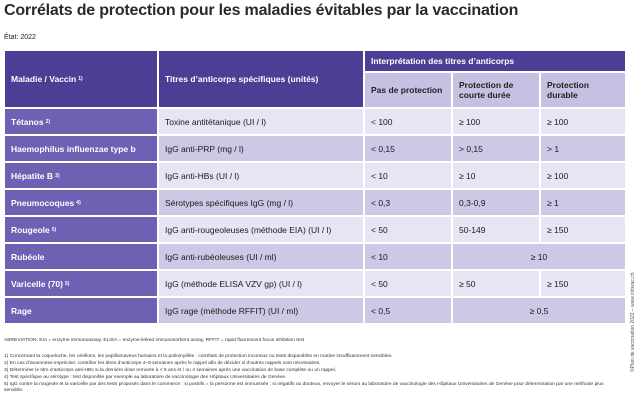  What do you see at coordinates (443, 61) in the screenshot?
I see `header-text: Interprétation des titres d’anticorps` at bounding box center [443, 61].